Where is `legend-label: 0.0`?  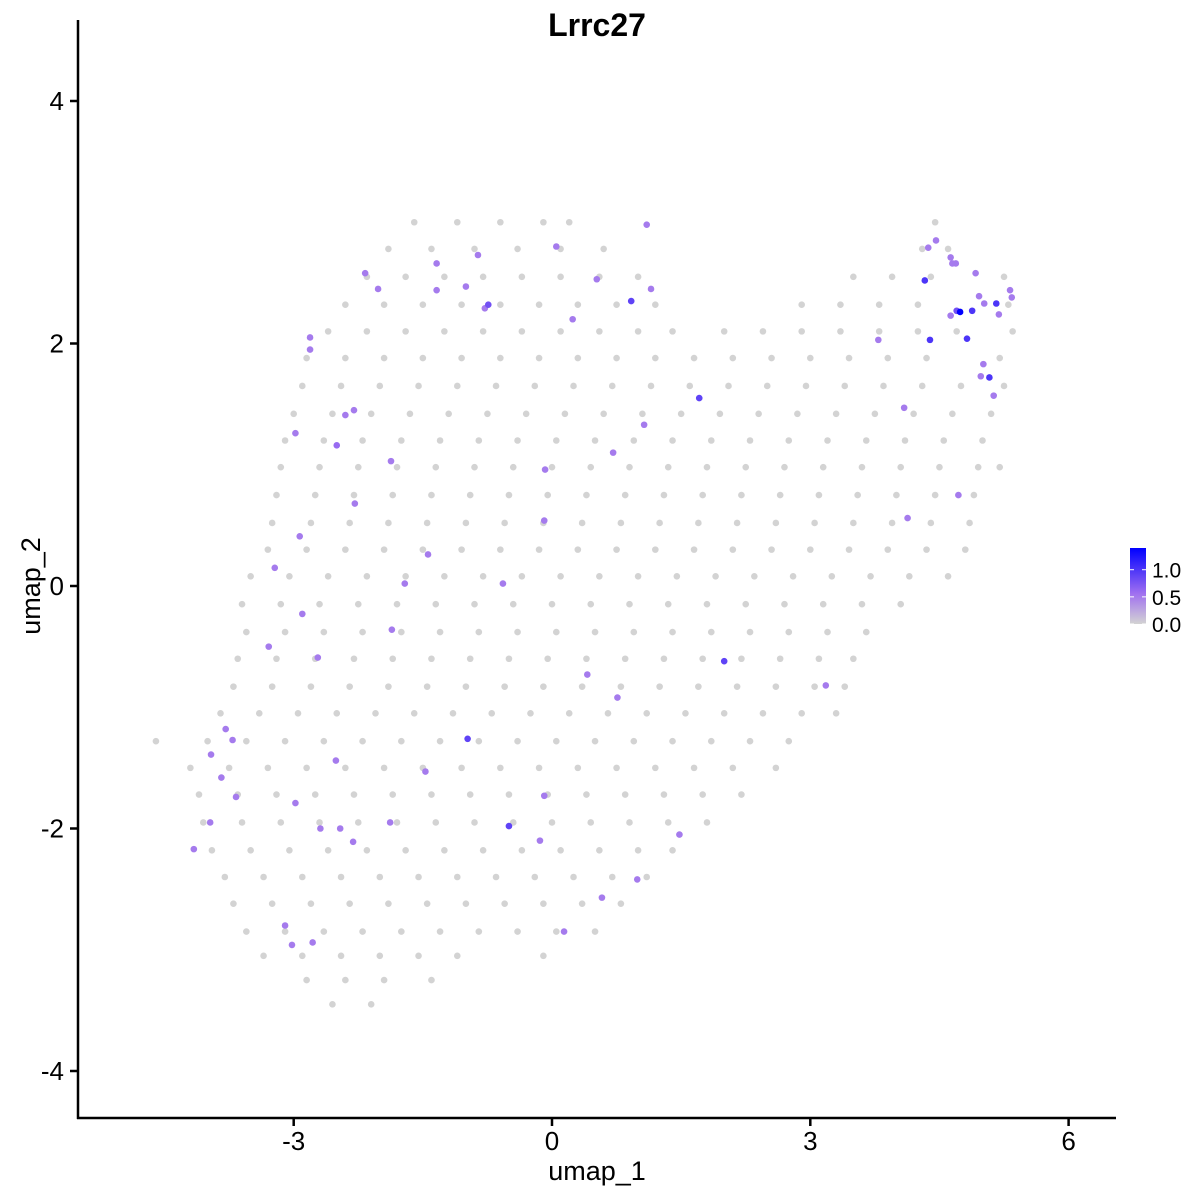
legend-label: 0.0 is located at coordinates (1166, 625).